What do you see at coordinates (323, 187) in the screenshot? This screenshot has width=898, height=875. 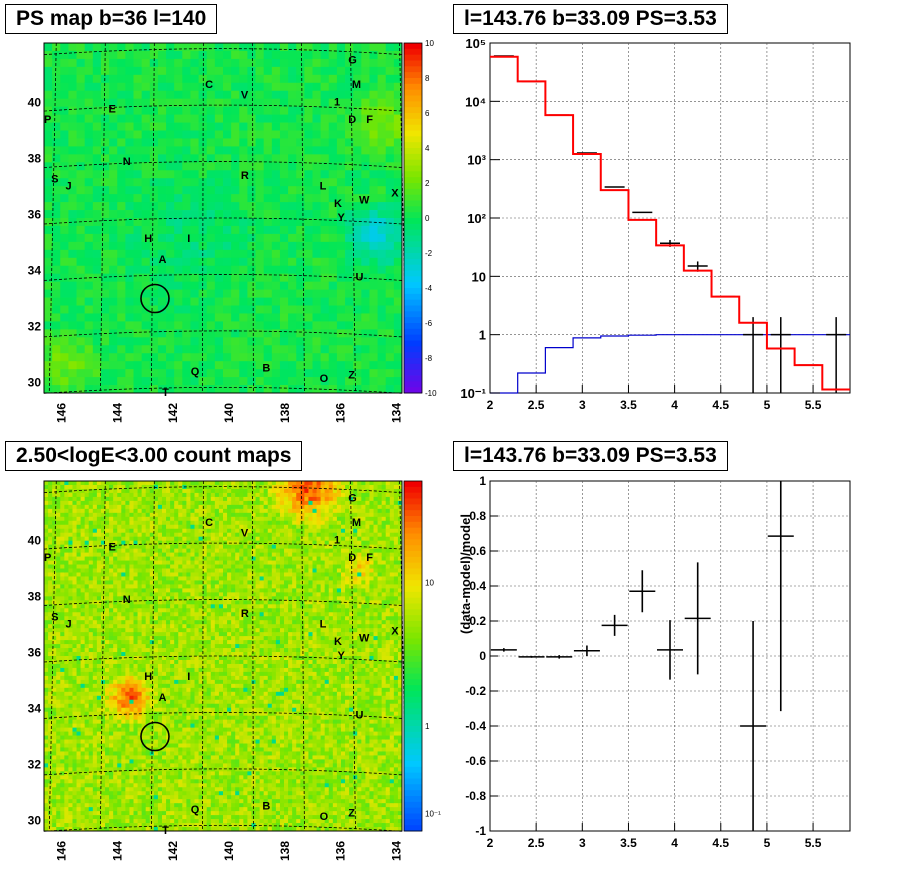 I see `source-label-L: L` at bounding box center [323, 187].